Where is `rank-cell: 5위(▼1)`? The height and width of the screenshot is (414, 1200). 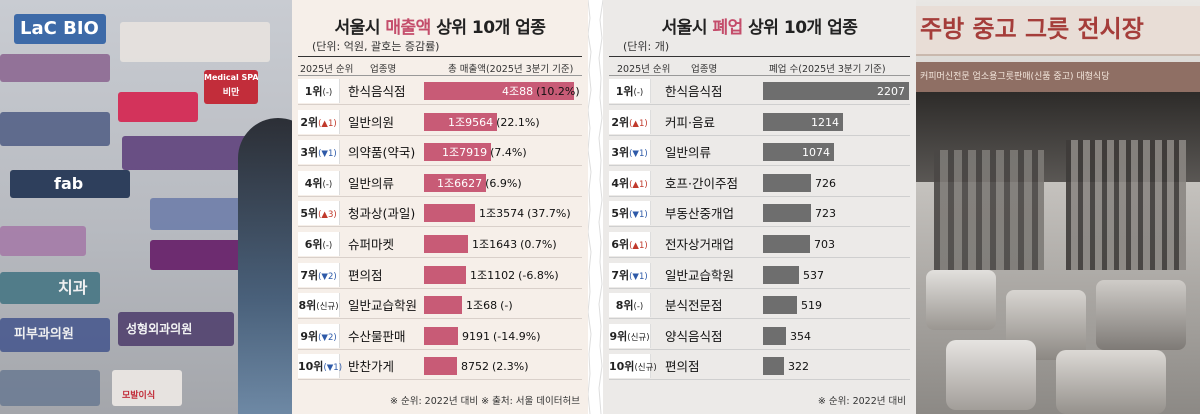 rank-cell: 5위(▼1) is located at coordinates (630, 213).